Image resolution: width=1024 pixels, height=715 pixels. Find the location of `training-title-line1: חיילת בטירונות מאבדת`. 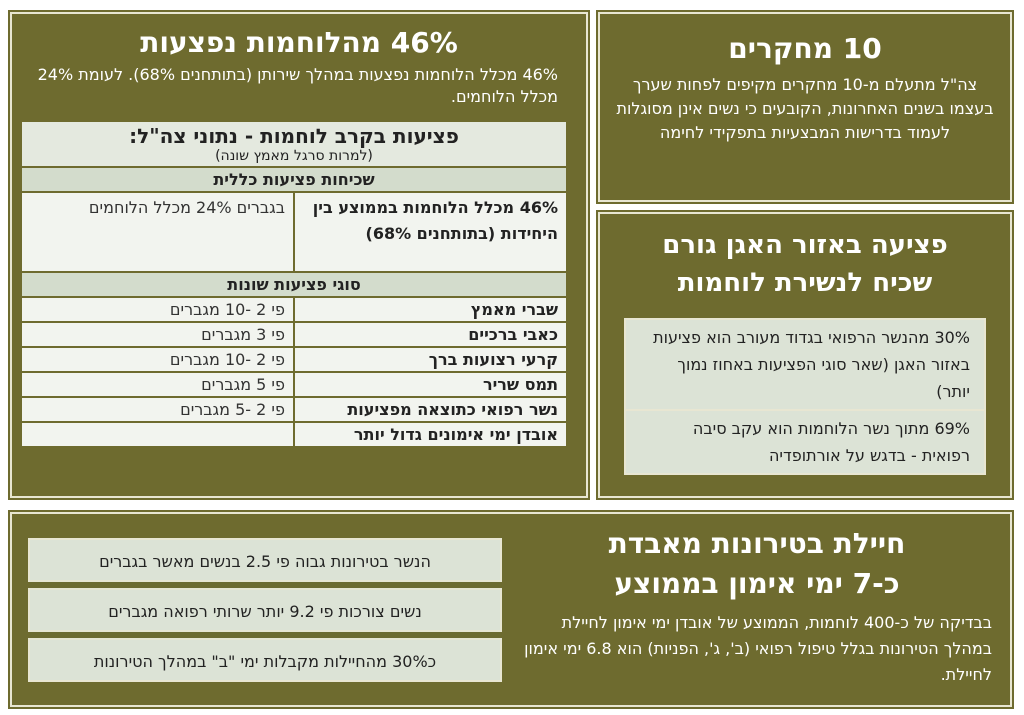

training-title-line1: חיילת בטירונות מאבדת is located at coordinates (757, 543).